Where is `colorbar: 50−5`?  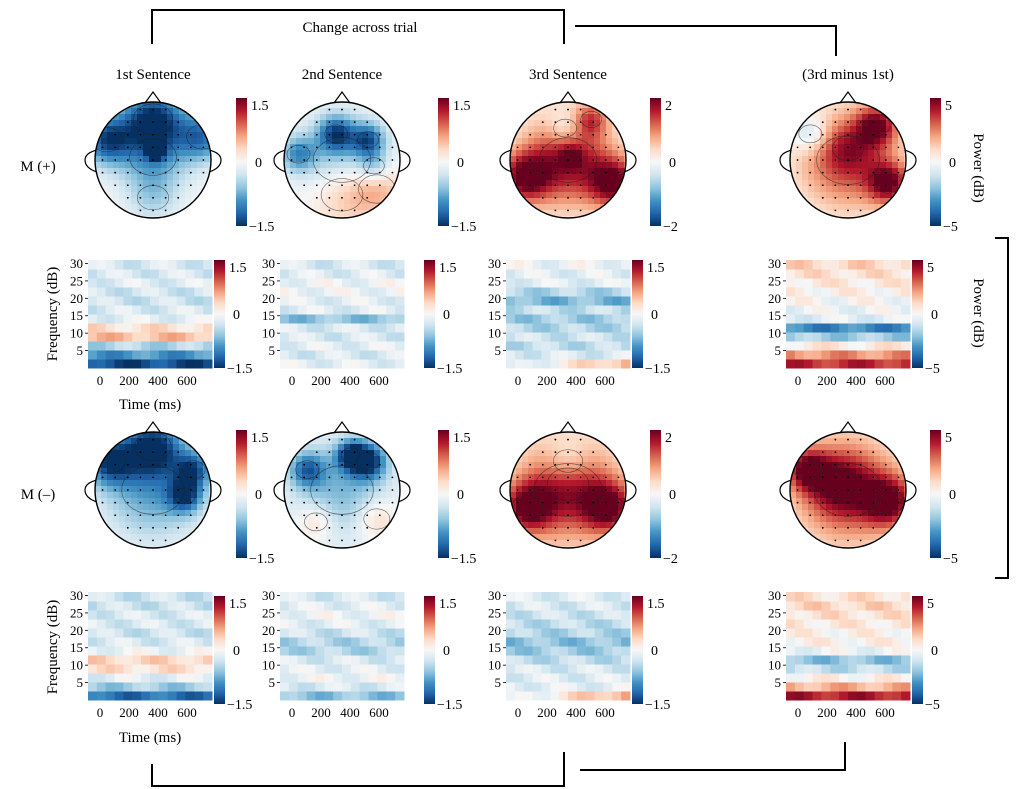
colorbar: 50−5 is located at coordinates (944, 498).